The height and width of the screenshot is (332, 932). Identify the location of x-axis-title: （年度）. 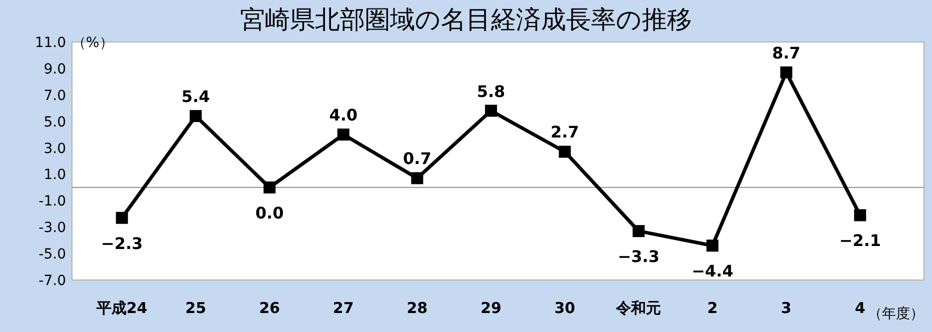
(896, 314).